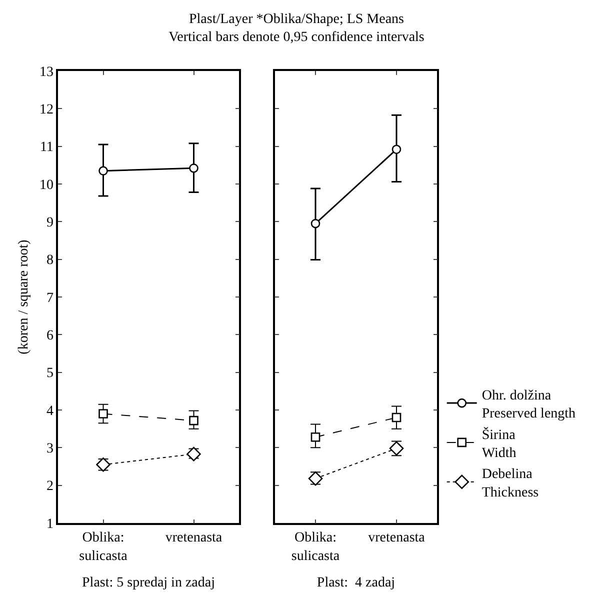  I want to click on y-tick-label: 13, so click(46, 72).